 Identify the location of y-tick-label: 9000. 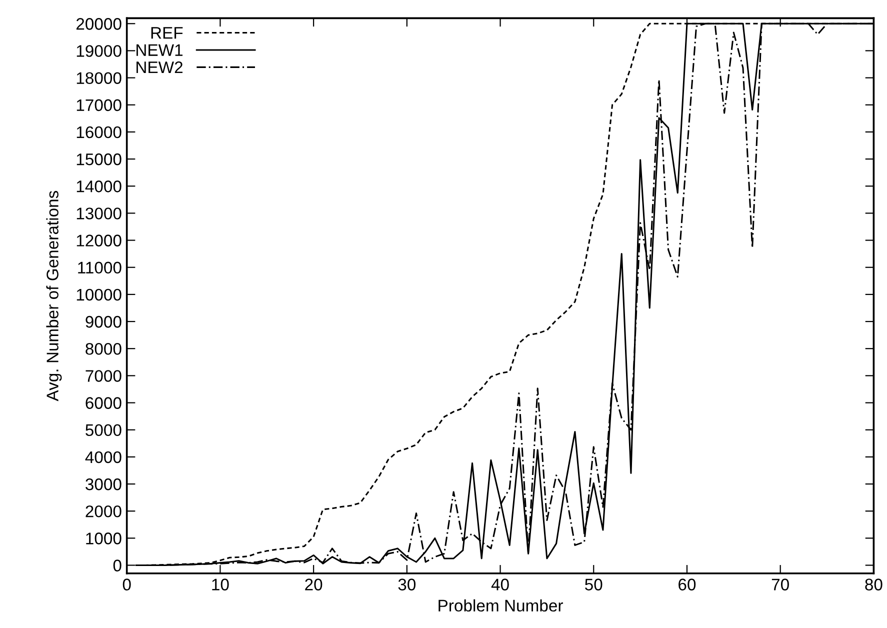
(104, 322).